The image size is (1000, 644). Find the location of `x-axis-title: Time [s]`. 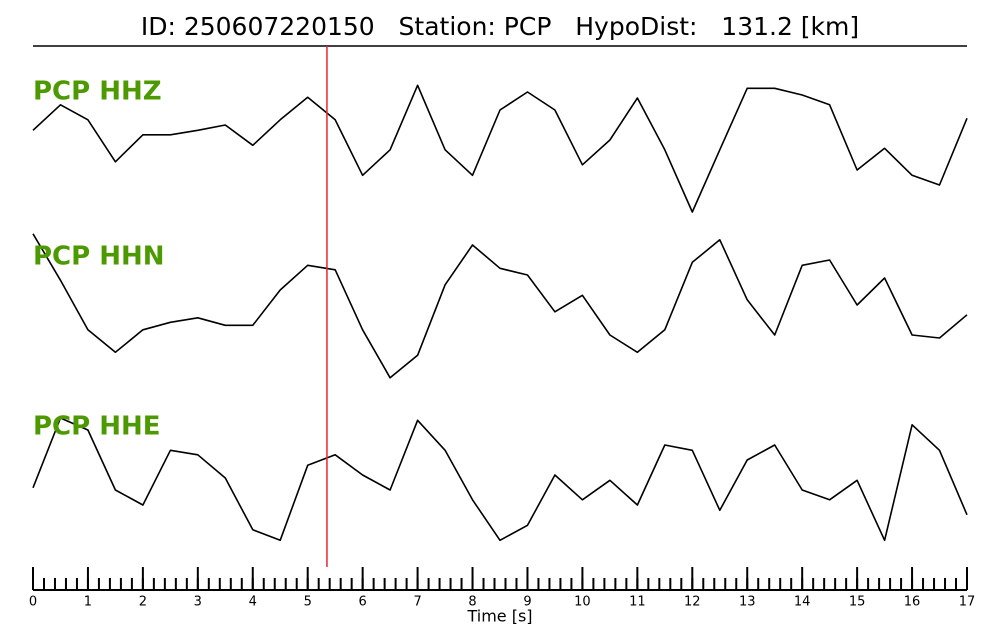

x-axis-title: Time [s] is located at coordinates (499, 616).